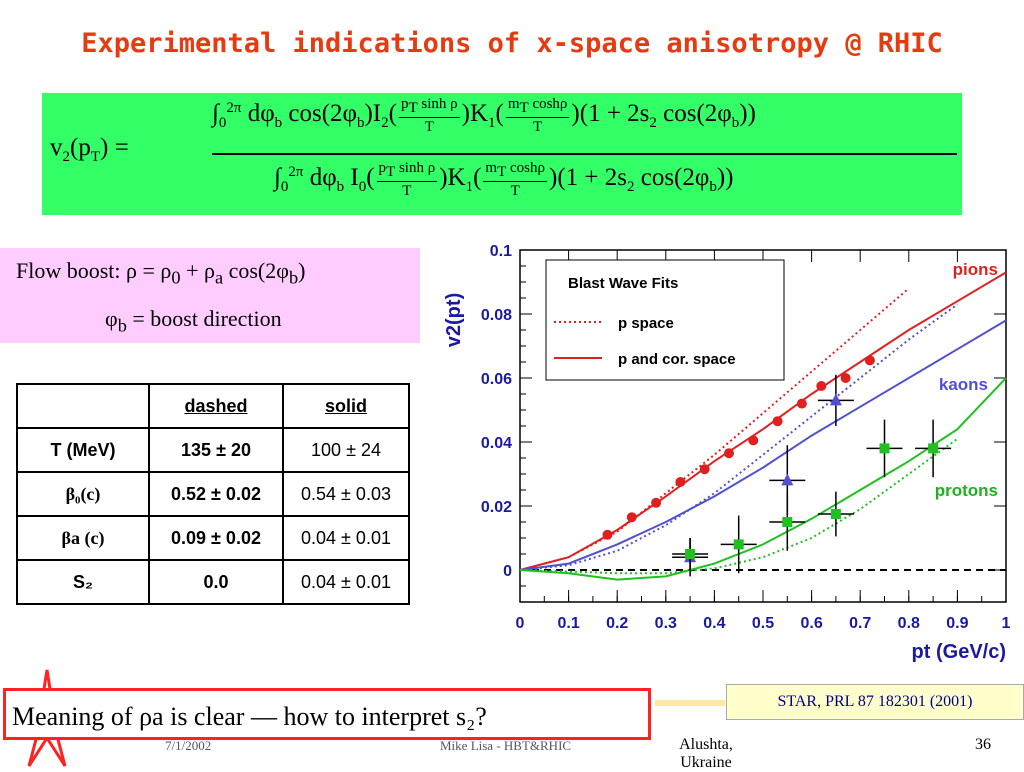 This screenshot has height=772, width=1024. I want to click on table-row: βa (c) 0.09 ± 0.02 0.04 ± 0.01, so click(213, 538).